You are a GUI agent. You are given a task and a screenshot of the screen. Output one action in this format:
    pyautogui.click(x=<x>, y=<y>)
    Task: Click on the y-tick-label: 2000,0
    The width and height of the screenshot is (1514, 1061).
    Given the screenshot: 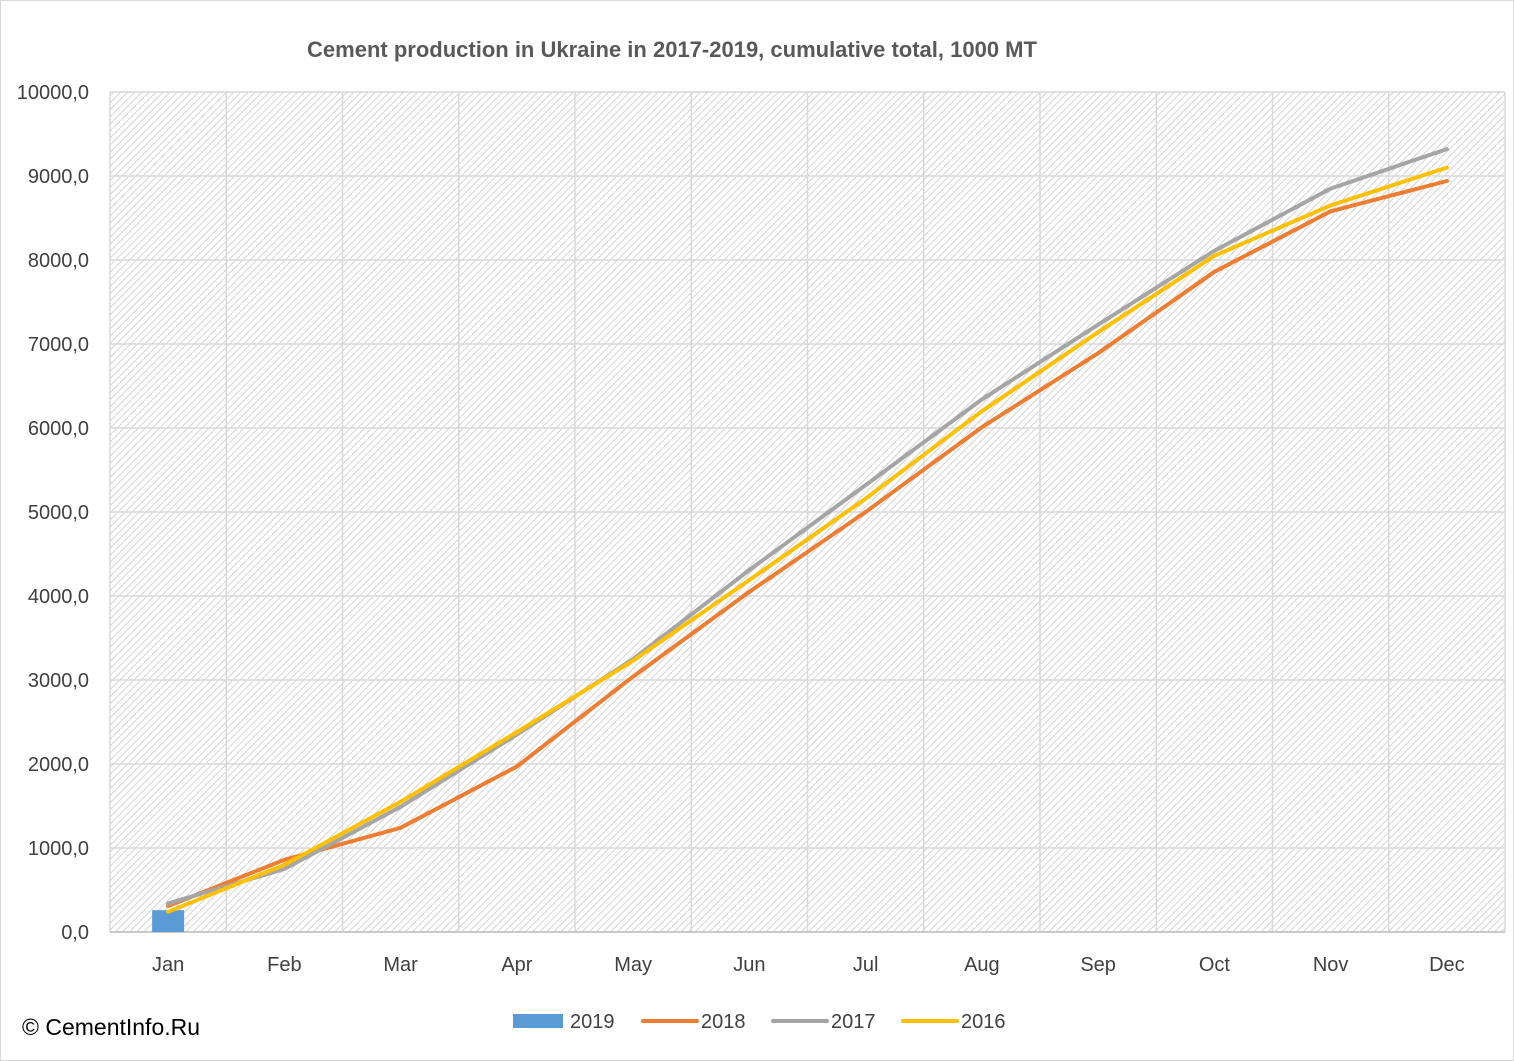 What is the action you would take?
    pyautogui.click(x=58, y=765)
    